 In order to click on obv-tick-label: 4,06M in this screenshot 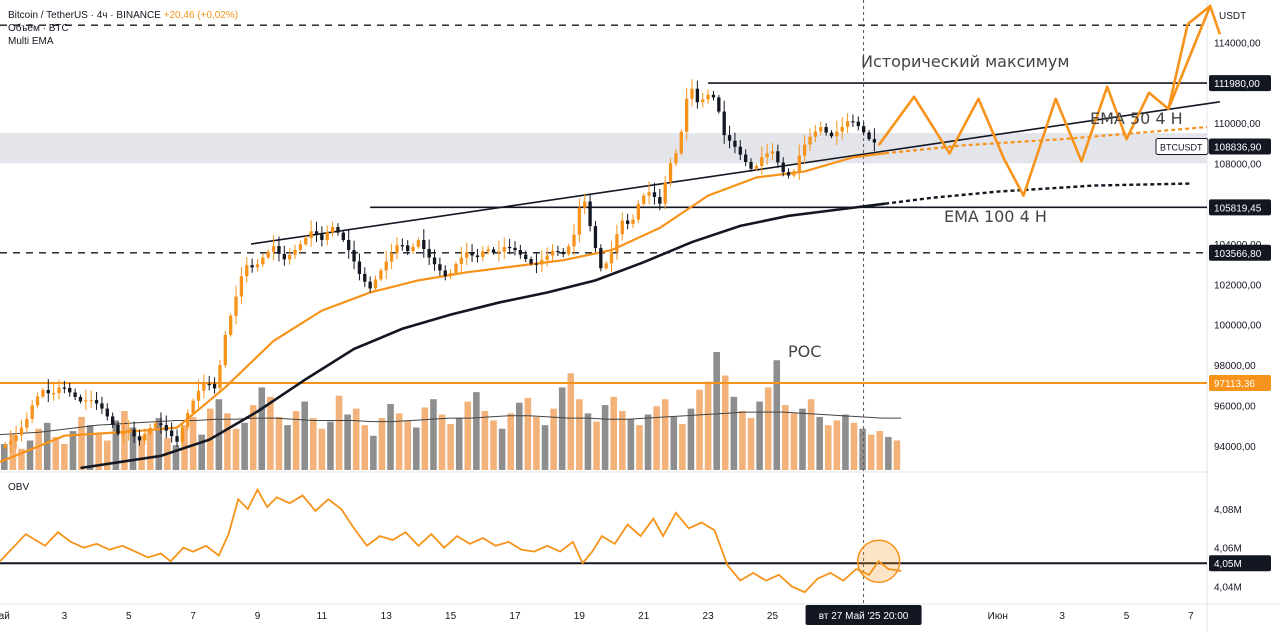, I will do `click(1228, 549)`.